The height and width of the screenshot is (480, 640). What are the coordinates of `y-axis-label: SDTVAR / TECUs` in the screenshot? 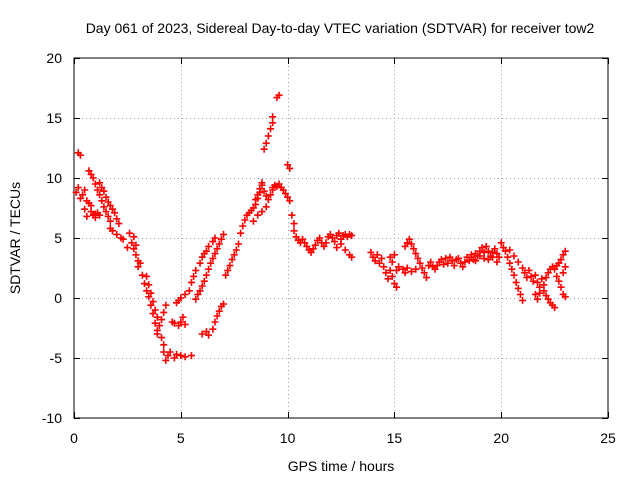 It's located at (15, 238).